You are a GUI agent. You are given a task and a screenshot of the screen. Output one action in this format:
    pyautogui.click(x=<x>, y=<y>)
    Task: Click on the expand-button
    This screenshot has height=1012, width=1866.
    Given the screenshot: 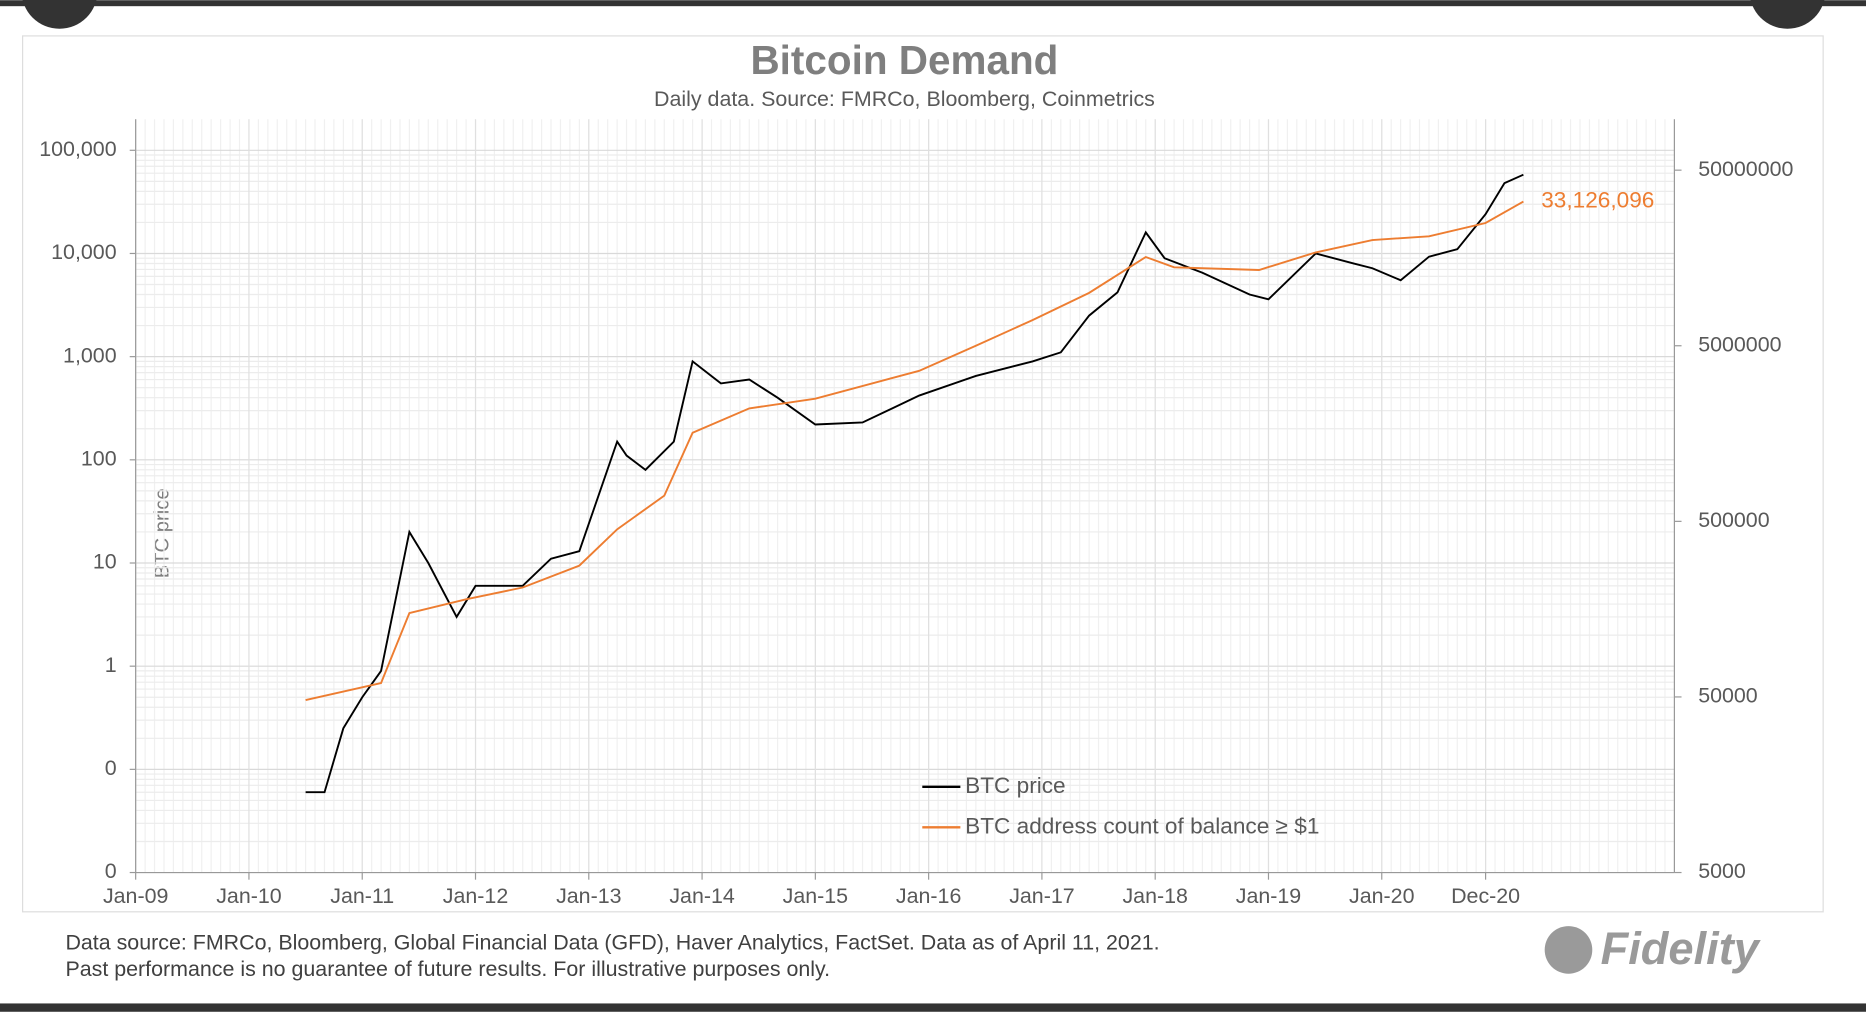 What is the action you would take?
    pyautogui.click(x=1787, y=14)
    